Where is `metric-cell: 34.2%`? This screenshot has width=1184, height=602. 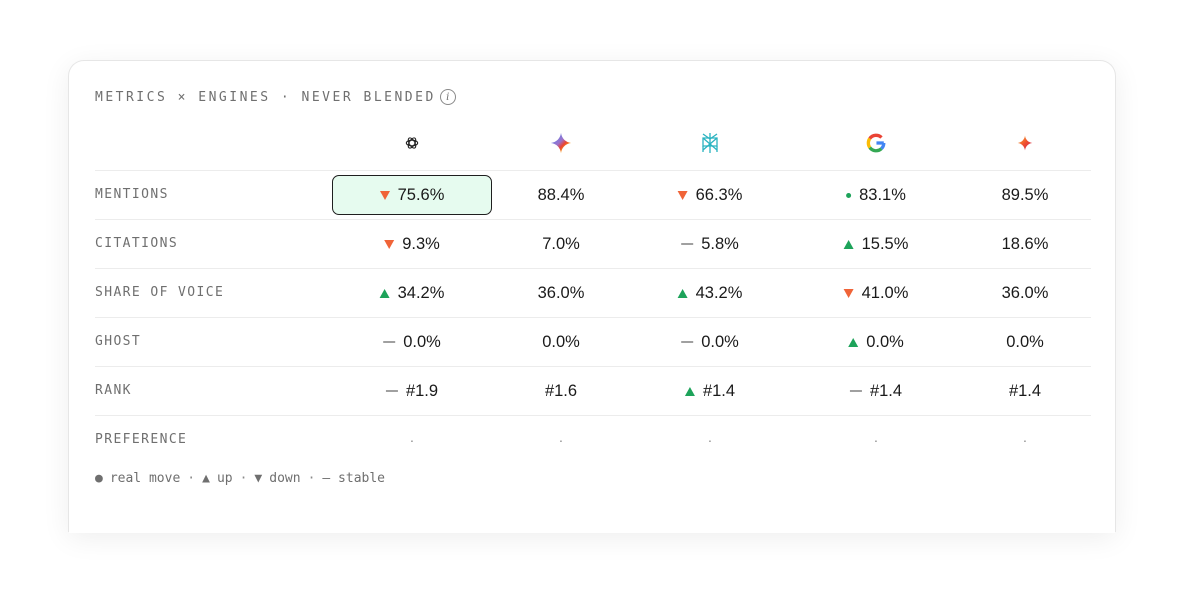 metric-cell: 34.2% is located at coordinates (412, 293).